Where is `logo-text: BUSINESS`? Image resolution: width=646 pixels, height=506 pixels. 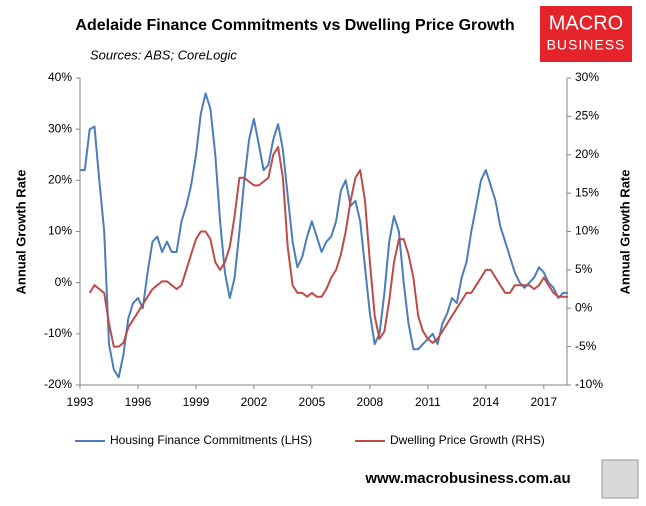
logo-text: BUSINESS is located at coordinates (586, 45).